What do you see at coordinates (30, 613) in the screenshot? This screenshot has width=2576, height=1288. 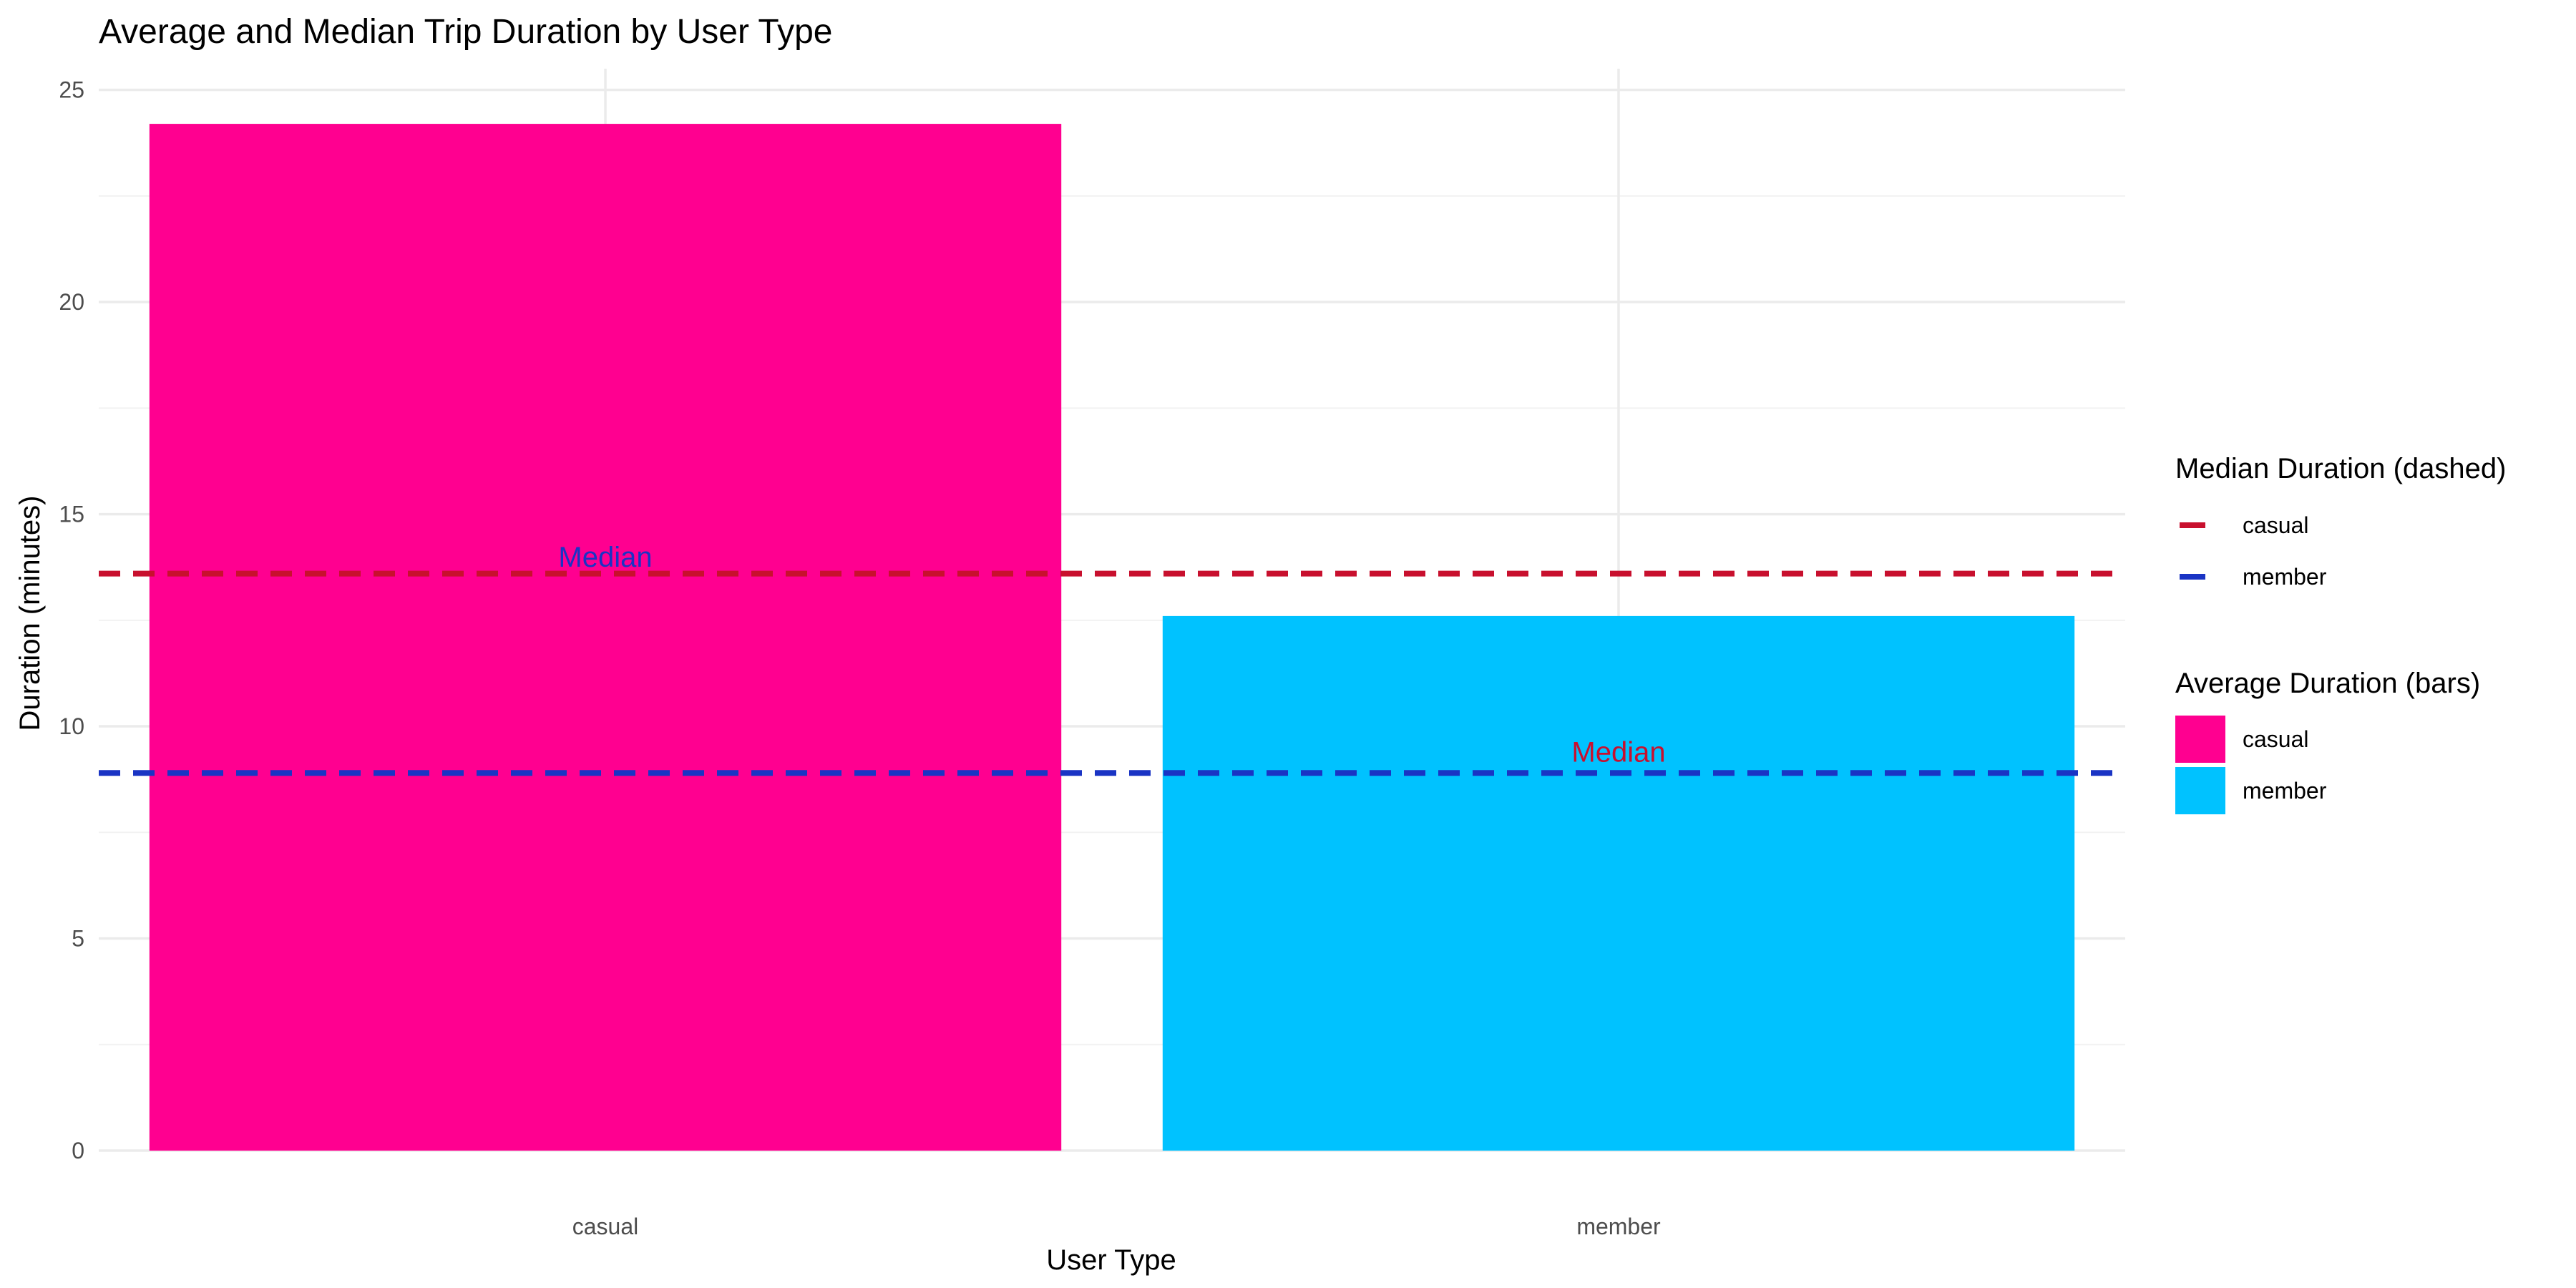 I see `y-axis-title: Duration (minutes)` at bounding box center [30, 613].